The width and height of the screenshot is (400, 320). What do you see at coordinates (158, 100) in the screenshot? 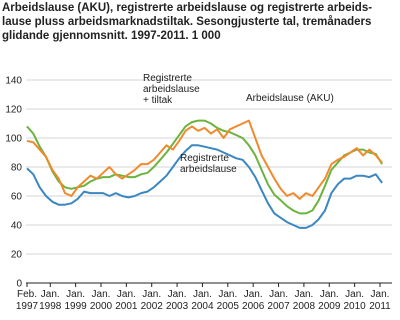
I see `annotation: + tiltak` at bounding box center [158, 100].